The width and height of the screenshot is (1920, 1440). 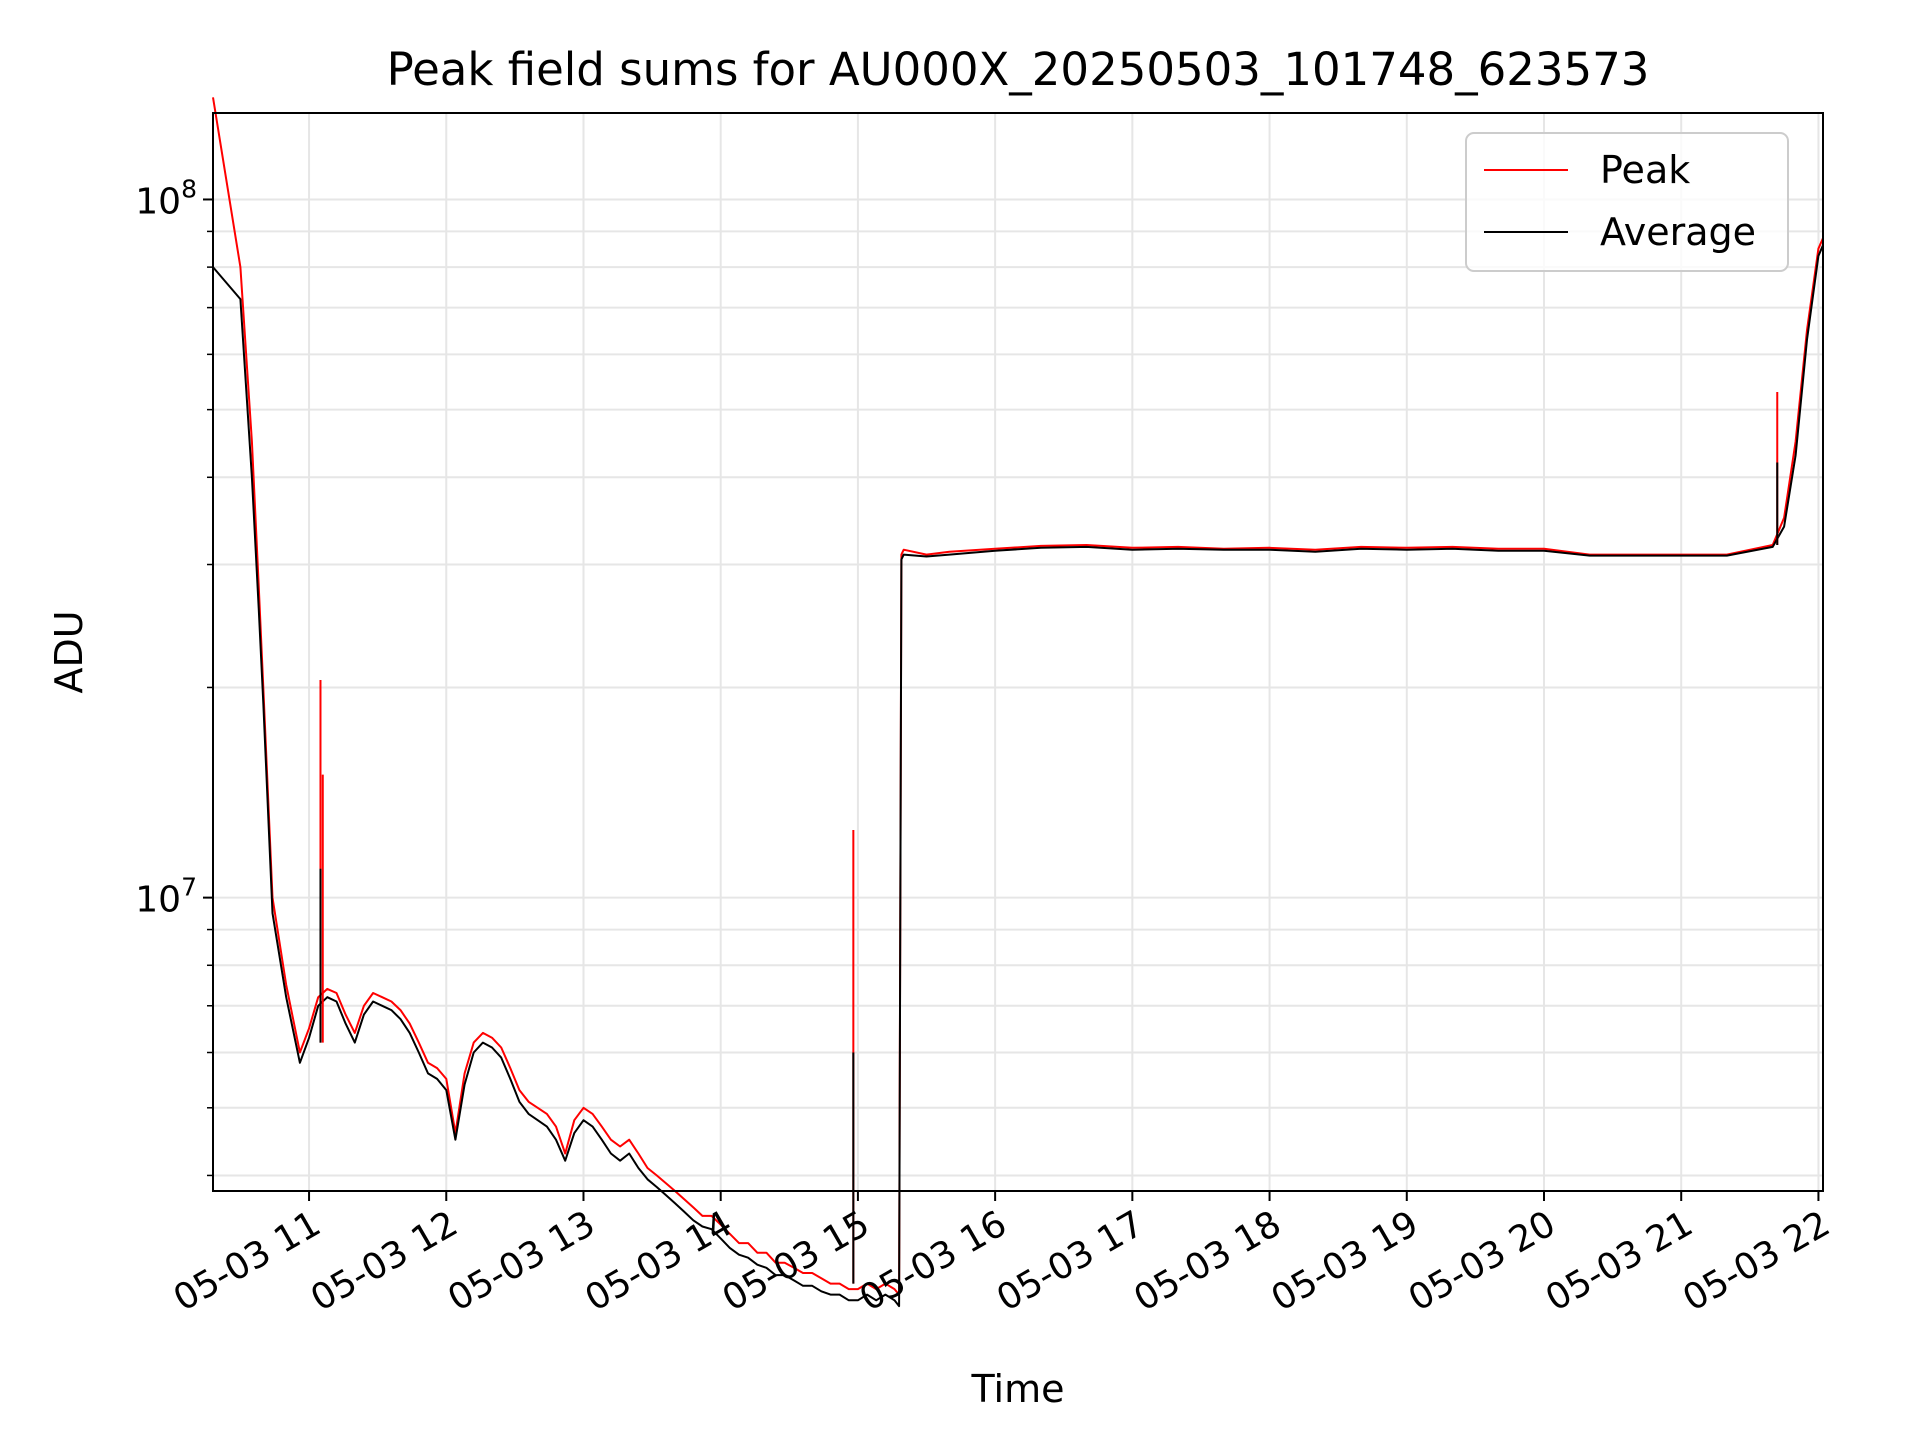 I want to click on y-tick-exponent: 7, so click(x=189, y=887).